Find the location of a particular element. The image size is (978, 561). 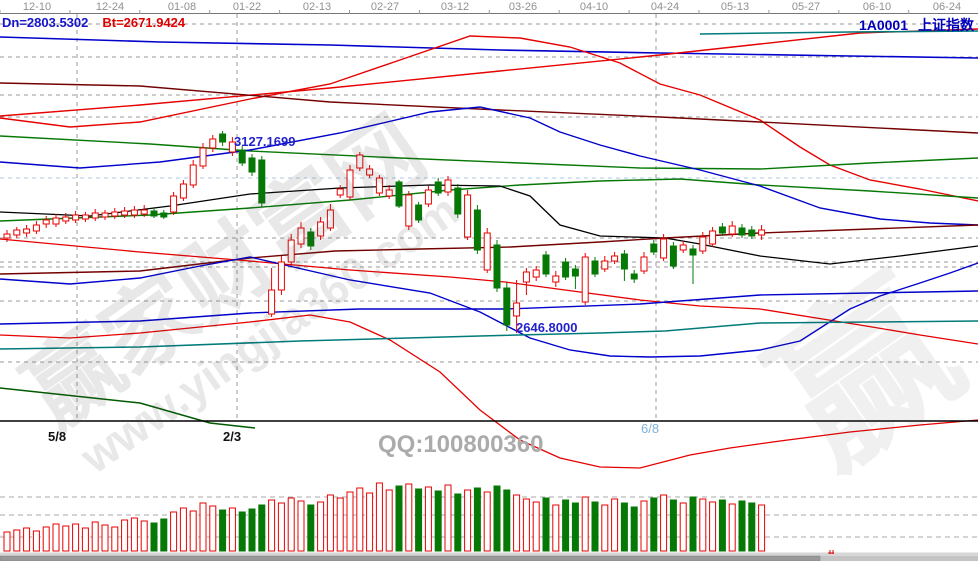

annotation-text: 5/8 is located at coordinates (57, 436).